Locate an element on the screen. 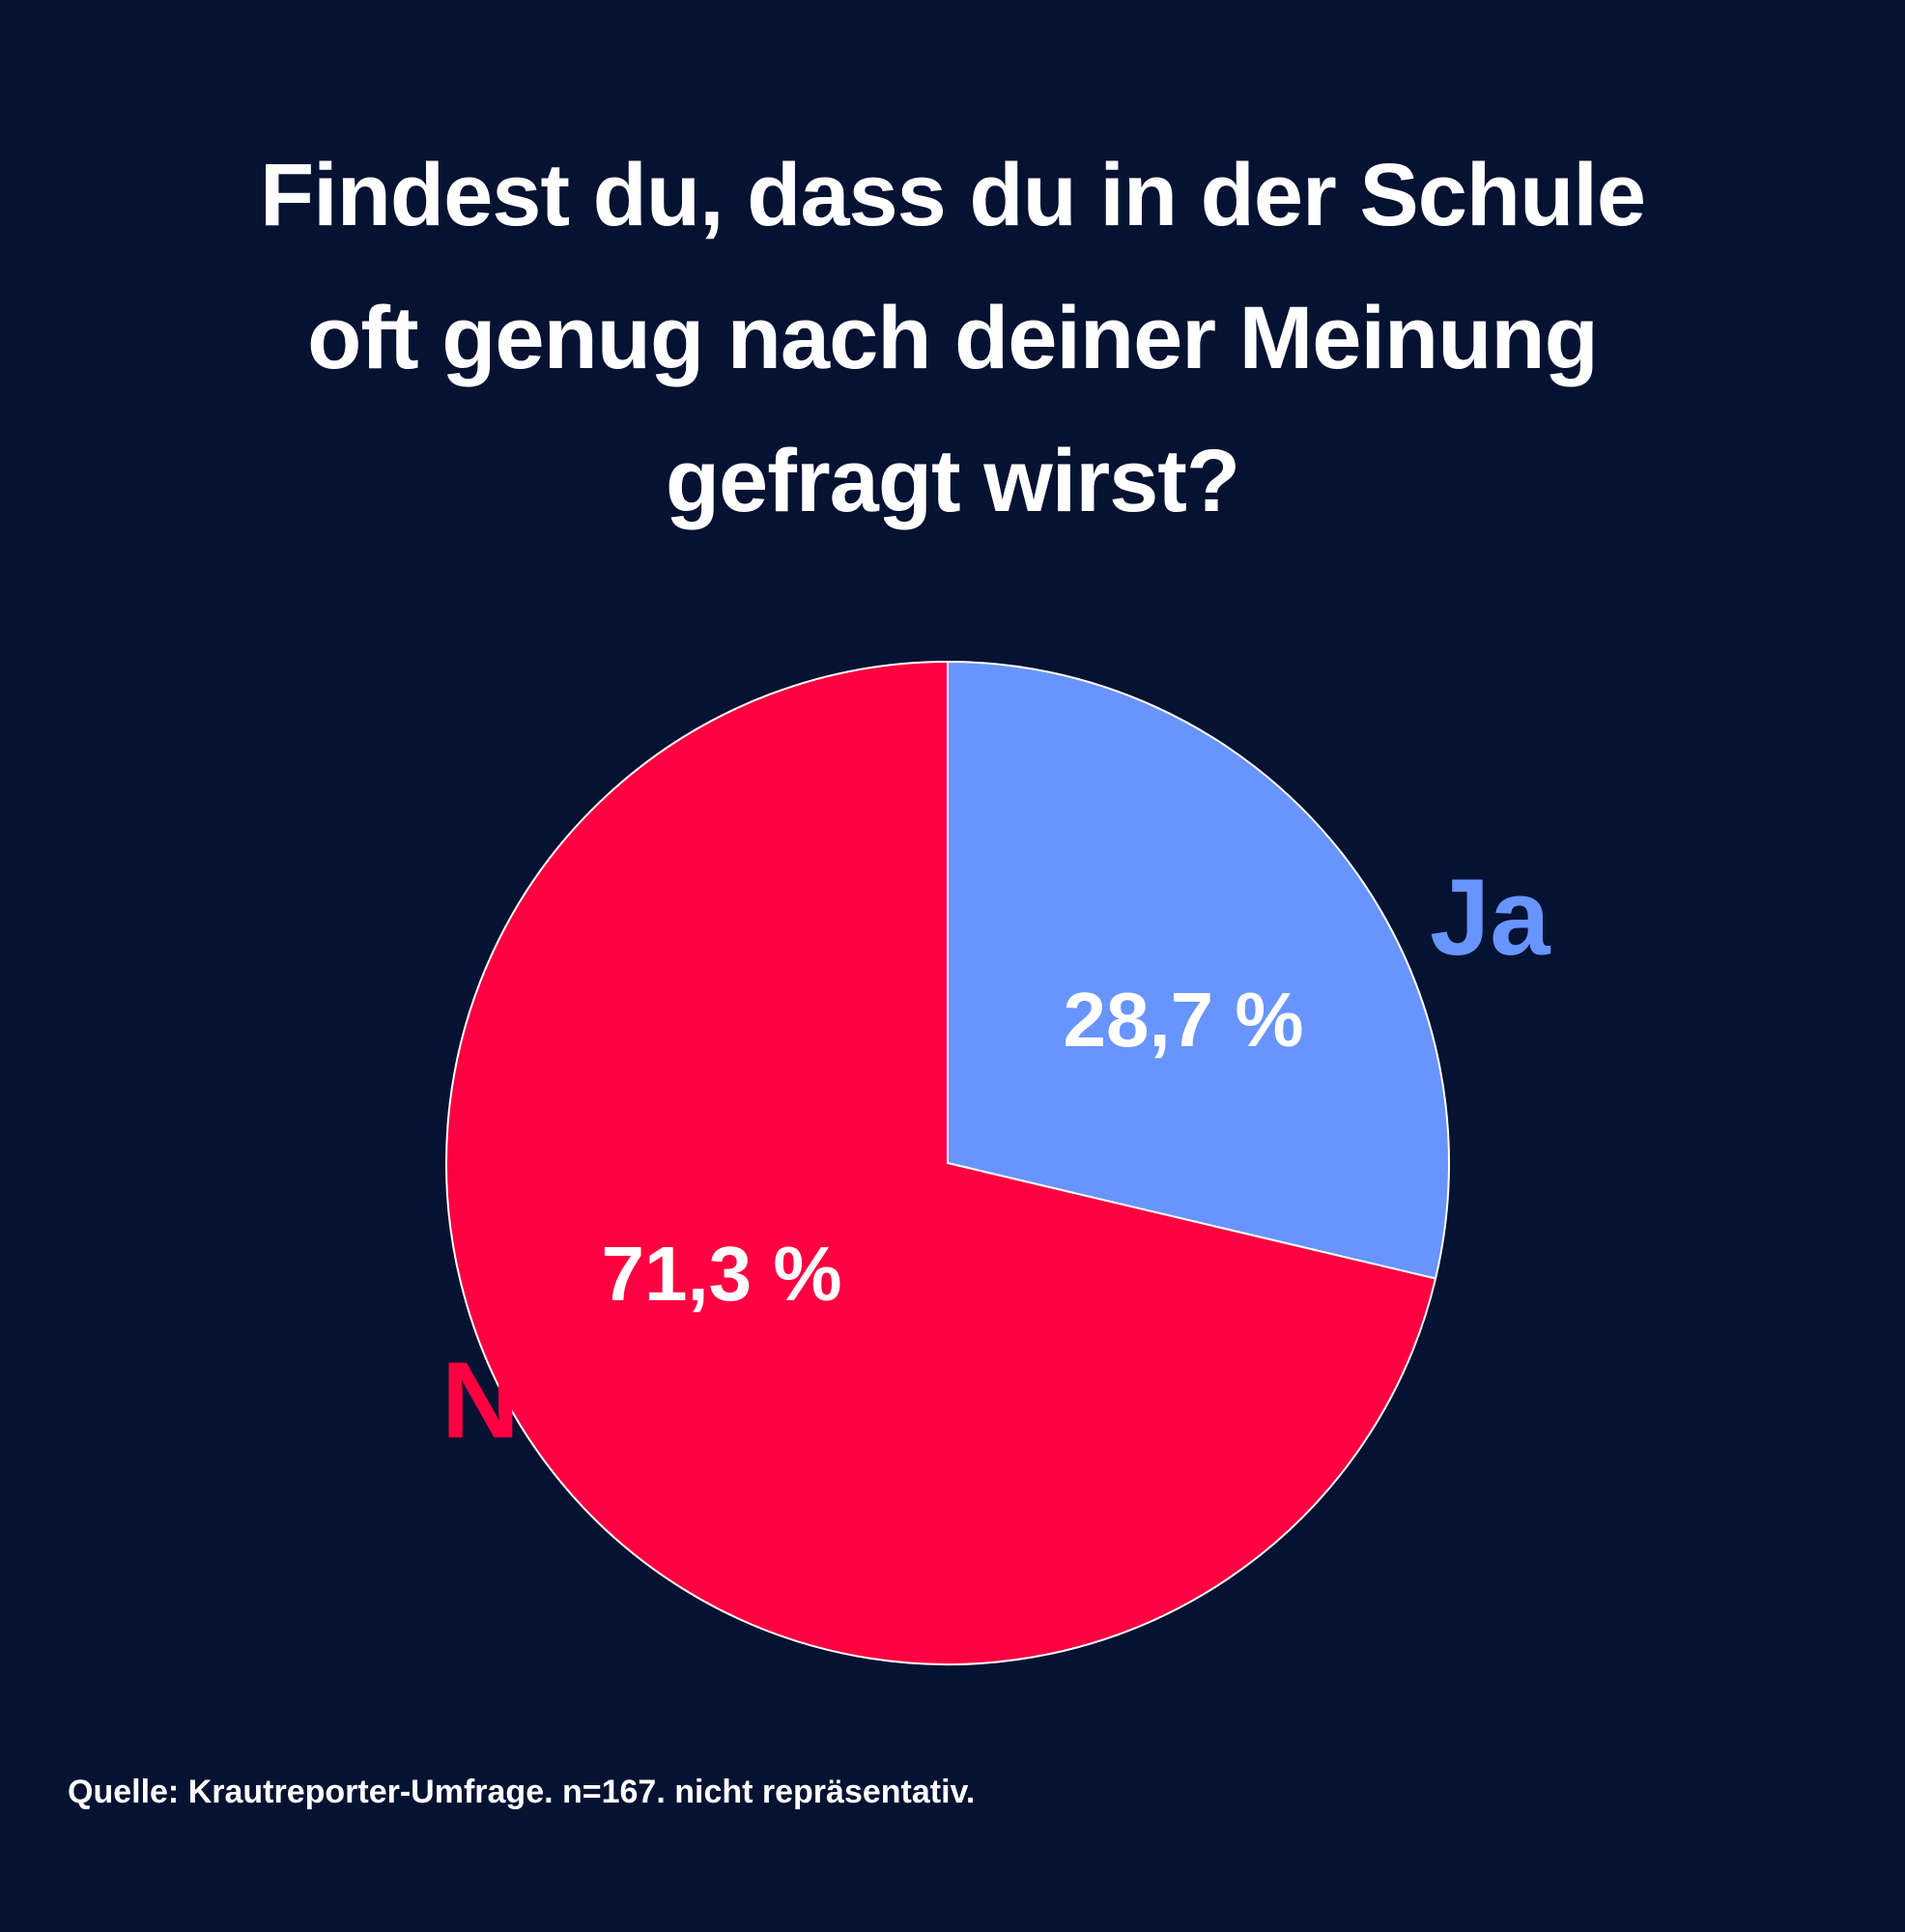 This screenshot has height=1932, width=1905. title-line-3: gefragt wirst? is located at coordinates (952, 481).